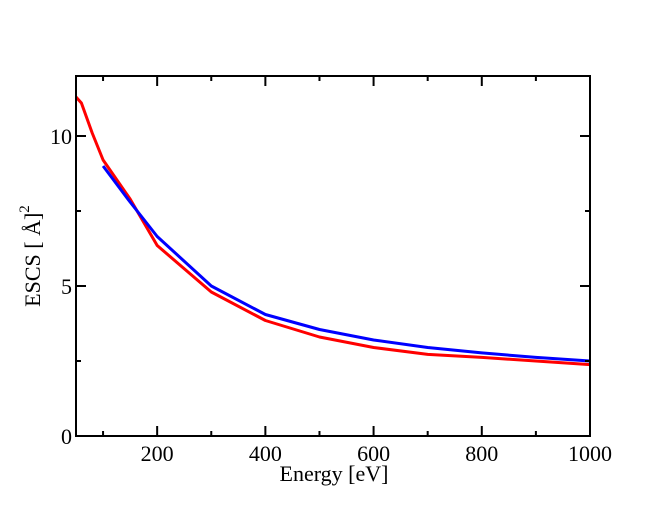  Describe the element at coordinates (66, 286) in the screenshot. I see `y-tick-label: 5` at that location.